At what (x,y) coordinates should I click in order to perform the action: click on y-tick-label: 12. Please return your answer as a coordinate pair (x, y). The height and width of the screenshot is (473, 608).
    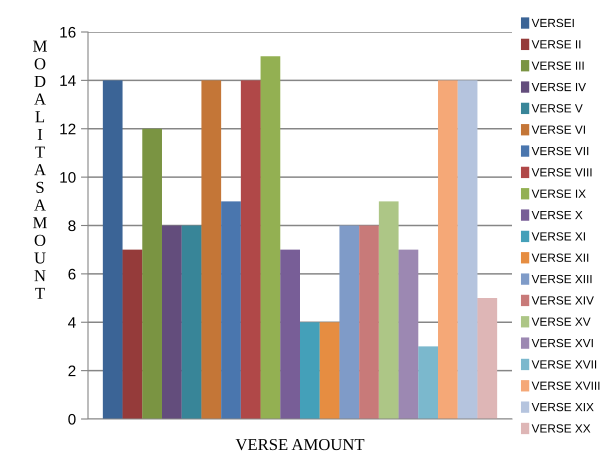
    Looking at the image, I should click on (68, 129).